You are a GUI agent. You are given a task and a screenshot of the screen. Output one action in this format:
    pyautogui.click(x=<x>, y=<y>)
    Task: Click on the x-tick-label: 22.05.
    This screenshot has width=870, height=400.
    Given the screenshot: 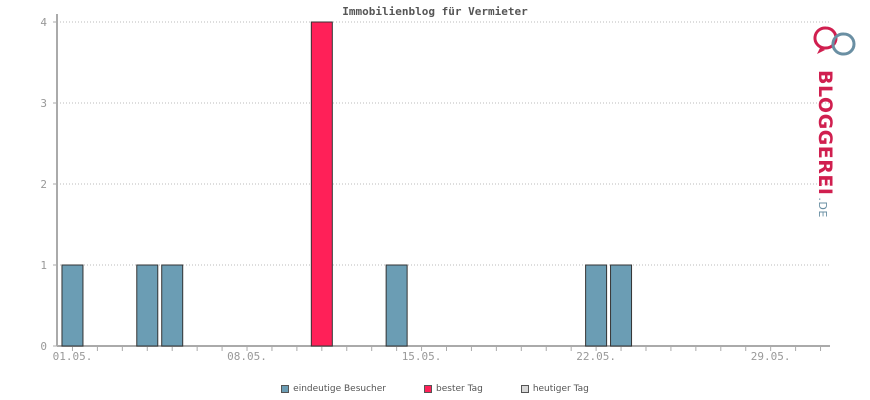 What is the action you would take?
    pyautogui.click(x=596, y=356)
    